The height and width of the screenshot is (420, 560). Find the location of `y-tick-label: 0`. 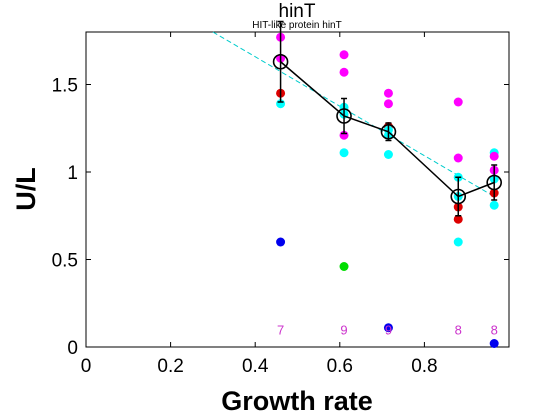

y-tick-label: 0 is located at coordinates (72, 348).